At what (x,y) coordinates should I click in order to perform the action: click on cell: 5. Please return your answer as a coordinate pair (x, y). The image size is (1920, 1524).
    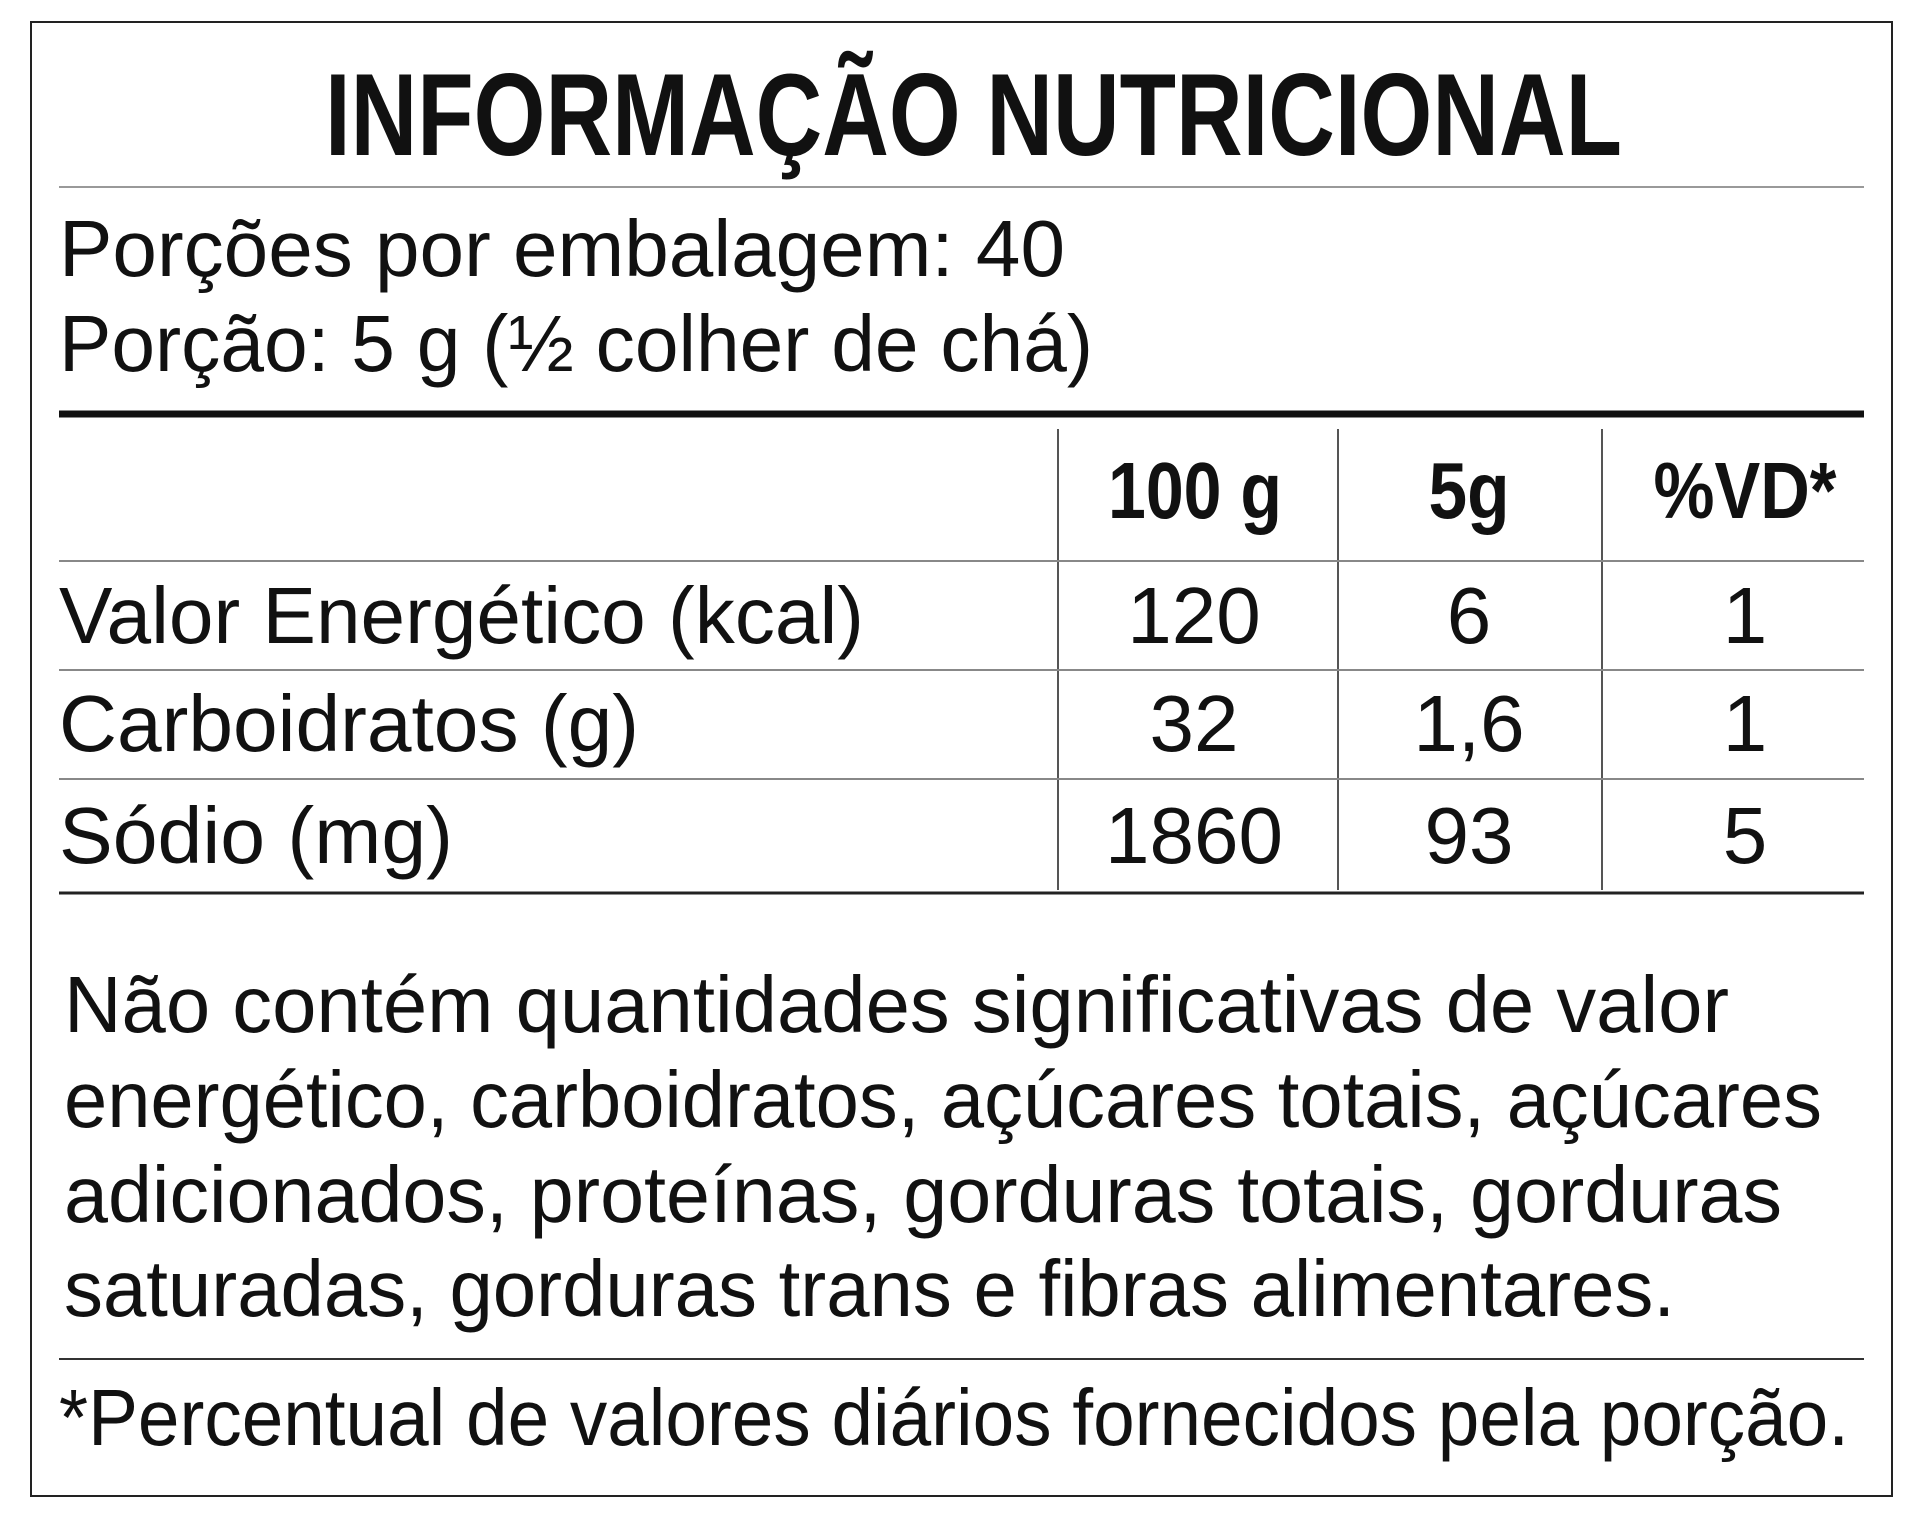
    Looking at the image, I should click on (1745, 835).